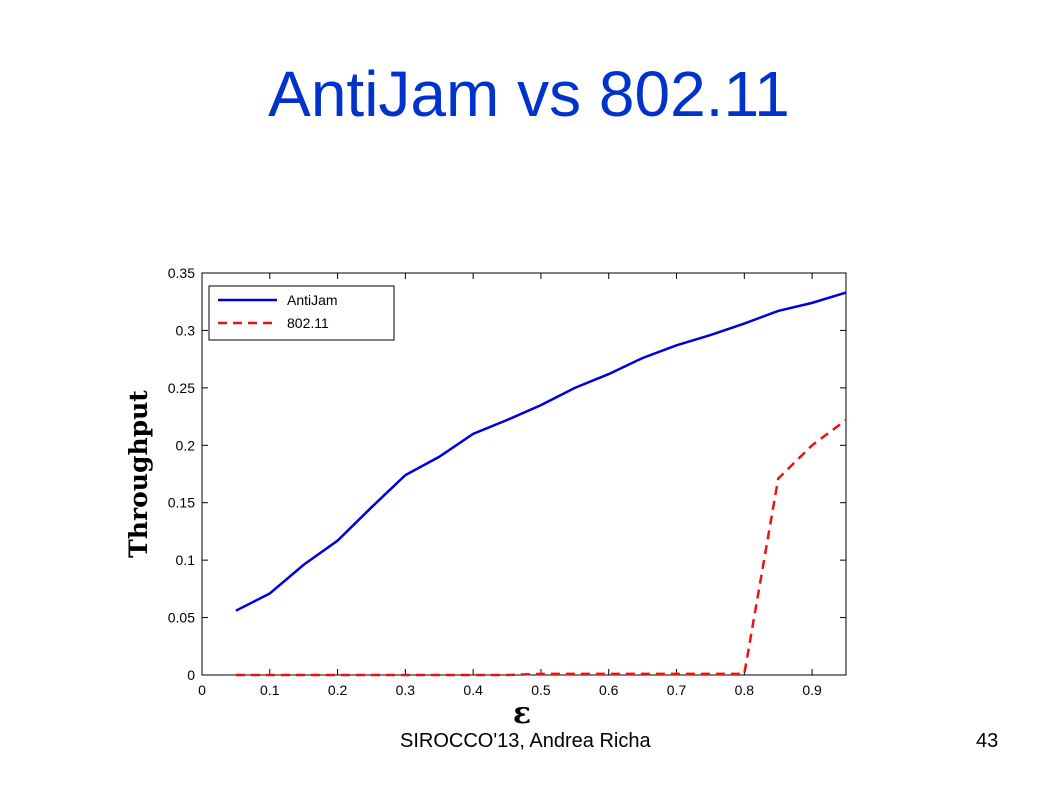  I want to click on y-tick-label: 0.2, so click(186, 445).